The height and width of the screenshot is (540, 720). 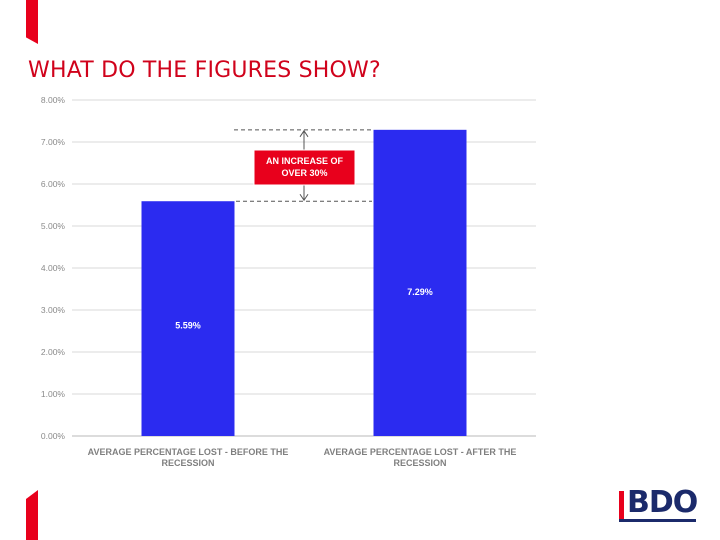 What do you see at coordinates (32, 22) in the screenshot?
I see `accent-bar-top` at bounding box center [32, 22].